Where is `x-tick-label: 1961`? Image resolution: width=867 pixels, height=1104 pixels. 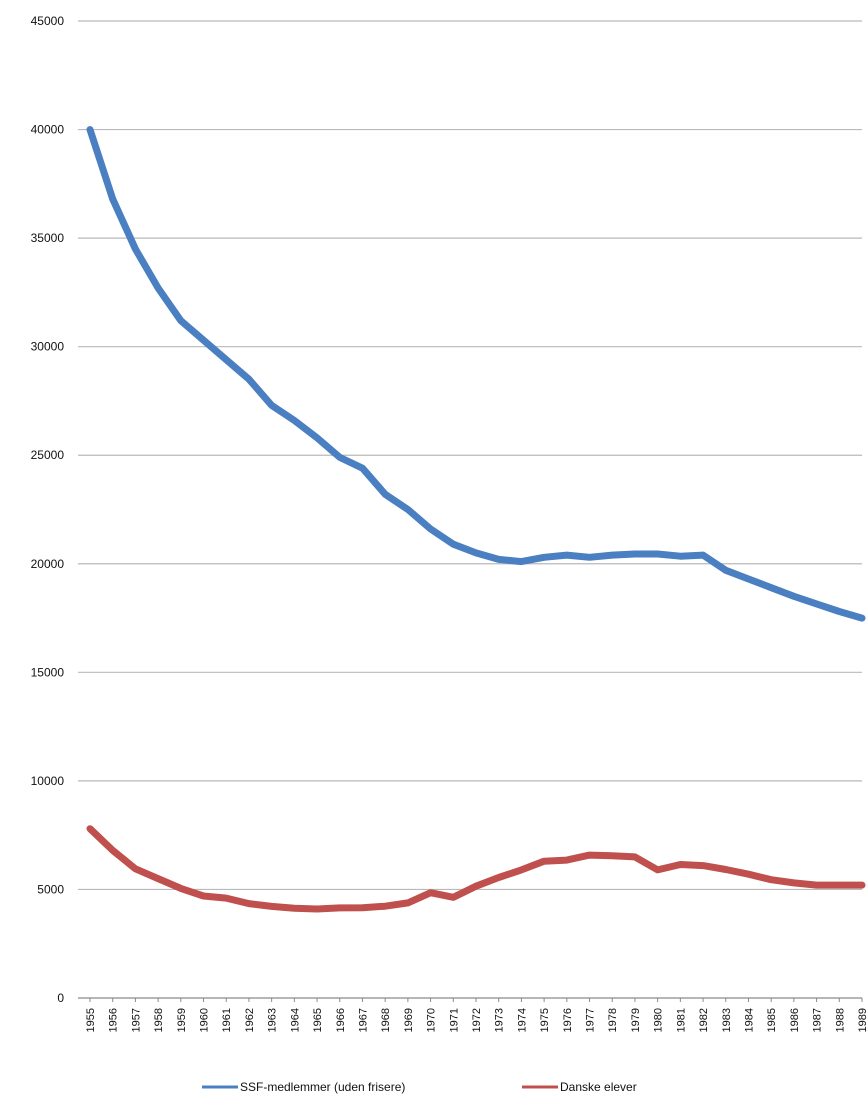
x-tick-label: 1961 is located at coordinates (227, 1020).